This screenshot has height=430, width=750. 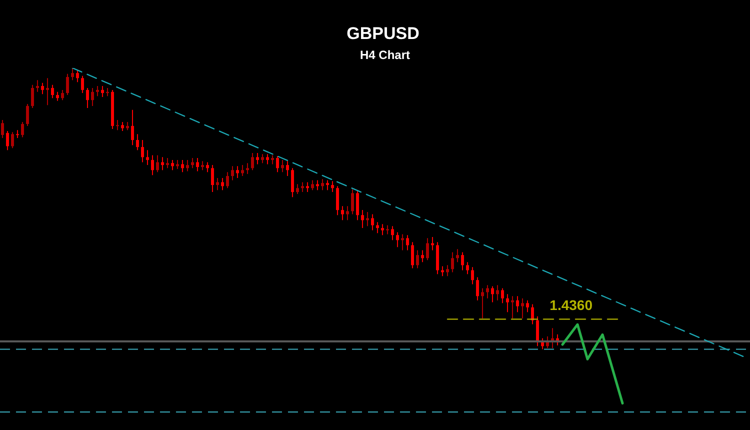 I want to click on series-label: 1.4360, so click(x=571, y=305).